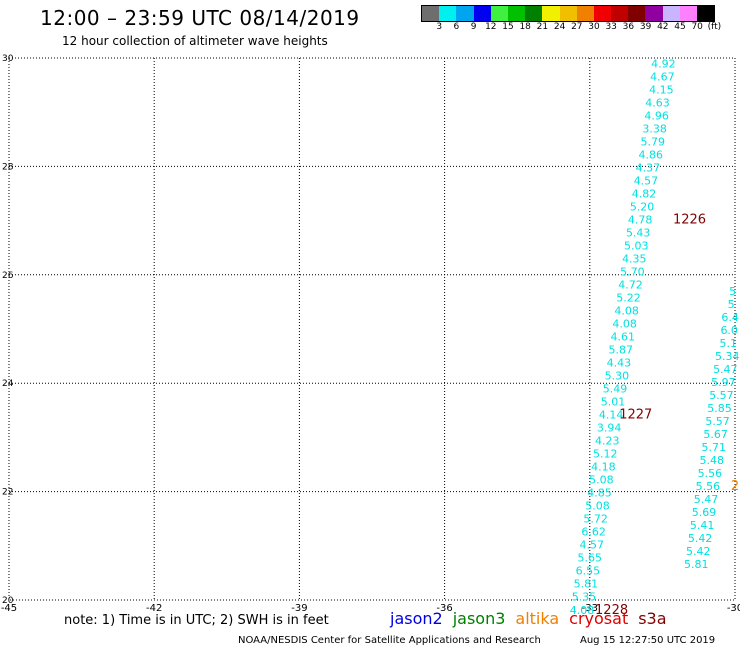 This screenshot has height=650, width=740. I want to click on y-tick-label: 20, so click(8, 601).